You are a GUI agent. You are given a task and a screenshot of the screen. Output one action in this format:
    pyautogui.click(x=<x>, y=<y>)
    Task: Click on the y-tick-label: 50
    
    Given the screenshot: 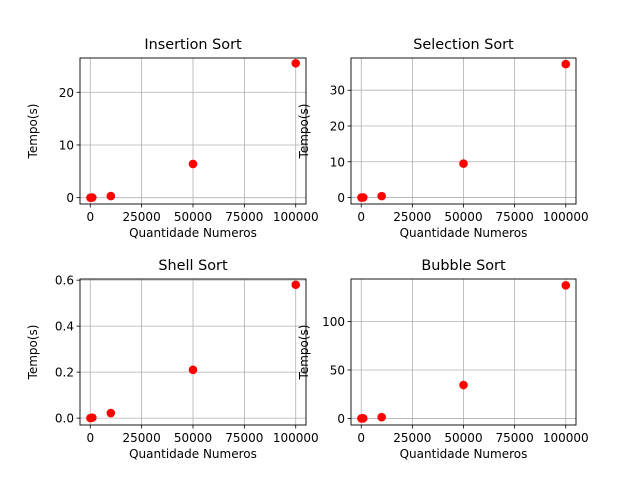 What is the action you would take?
    pyautogui.click(x=337, y=371)
    